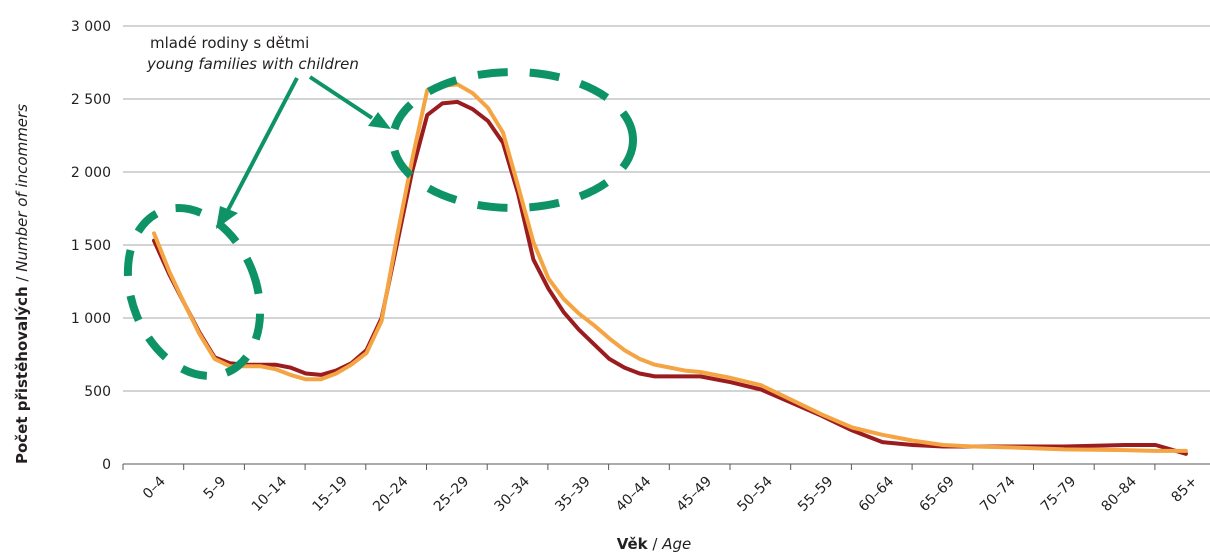  I want to click on y-axis-ticks: 0 500 1 000 1 500 2 000 2 500 3 000, so click(91, 246).